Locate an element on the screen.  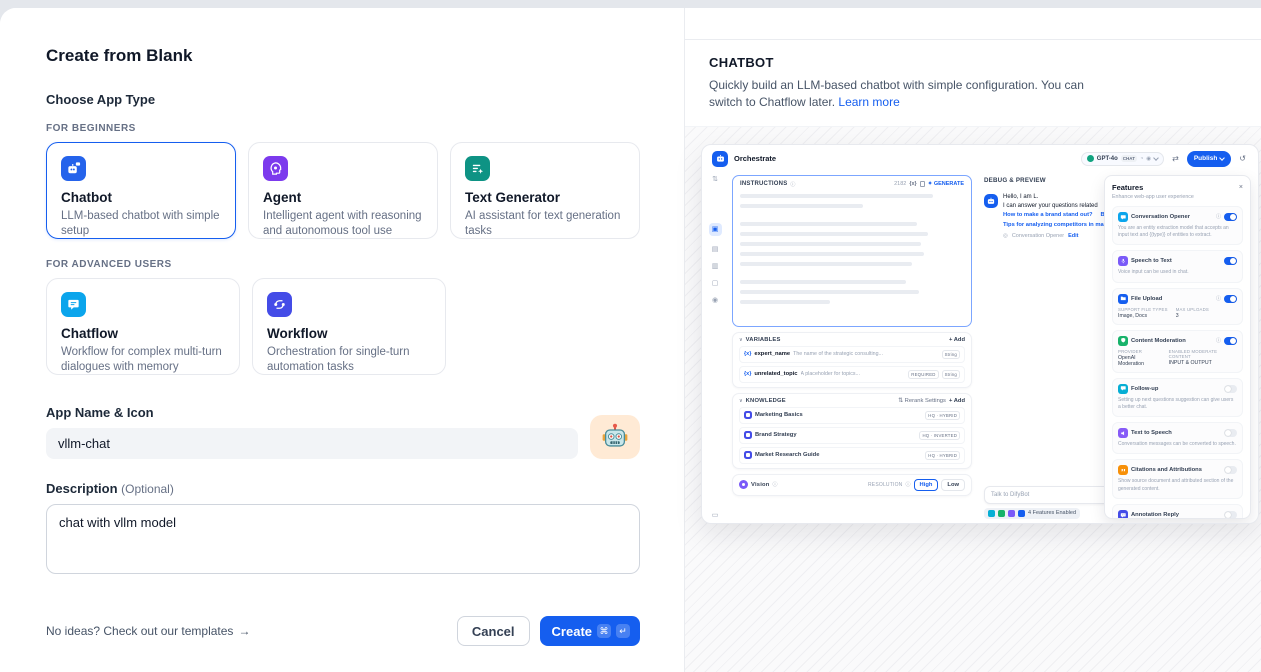
rail-image-icon: ▤ is located at coordinates (715, 249).